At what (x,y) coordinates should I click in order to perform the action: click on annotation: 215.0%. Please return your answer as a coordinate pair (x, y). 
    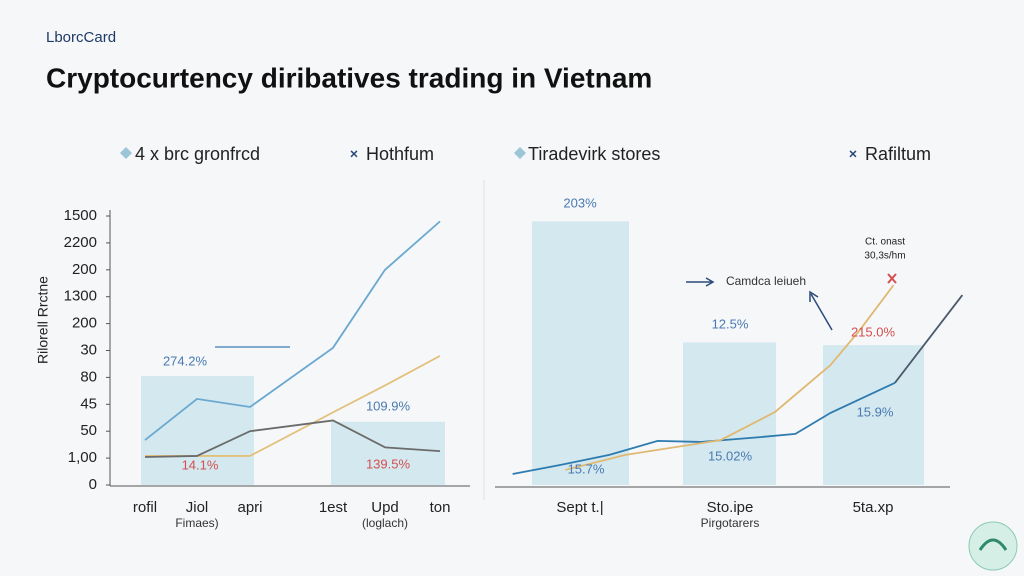
    Looking at the image, I should click on (873, 331).